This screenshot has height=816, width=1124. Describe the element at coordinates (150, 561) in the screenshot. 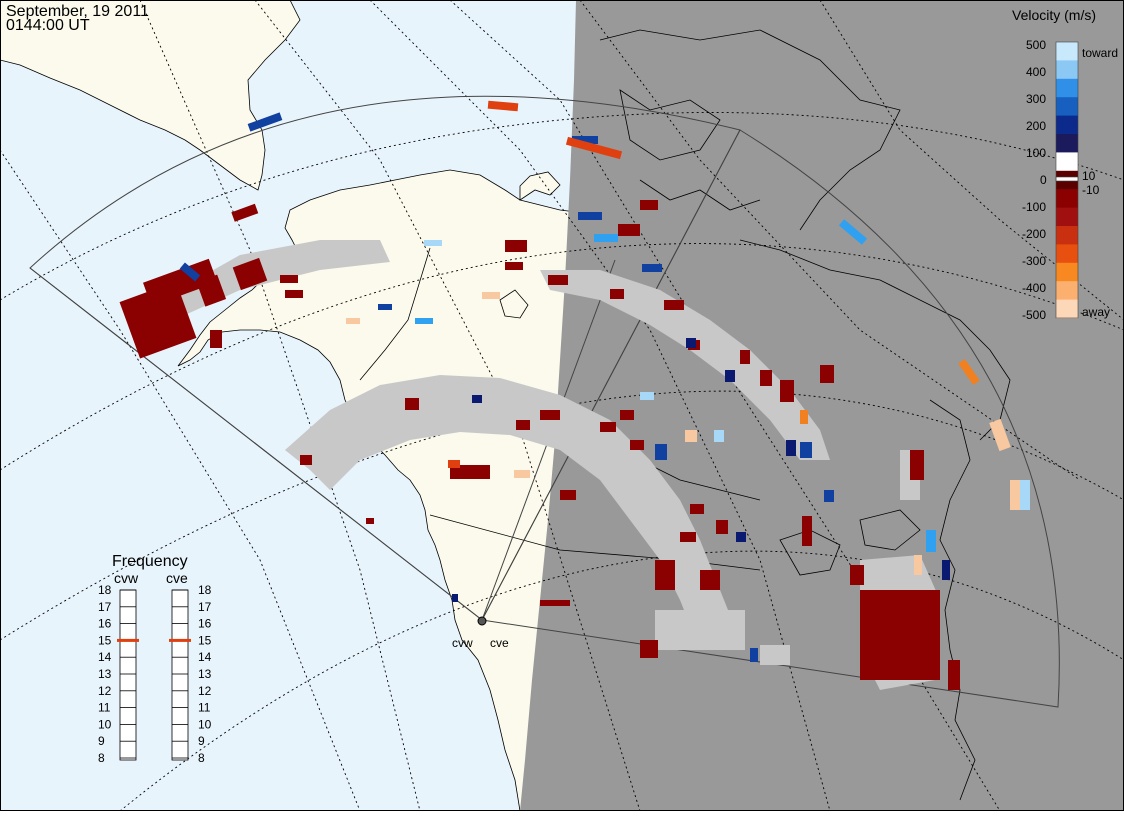

I see `frequency-title: Frequency` at that location.